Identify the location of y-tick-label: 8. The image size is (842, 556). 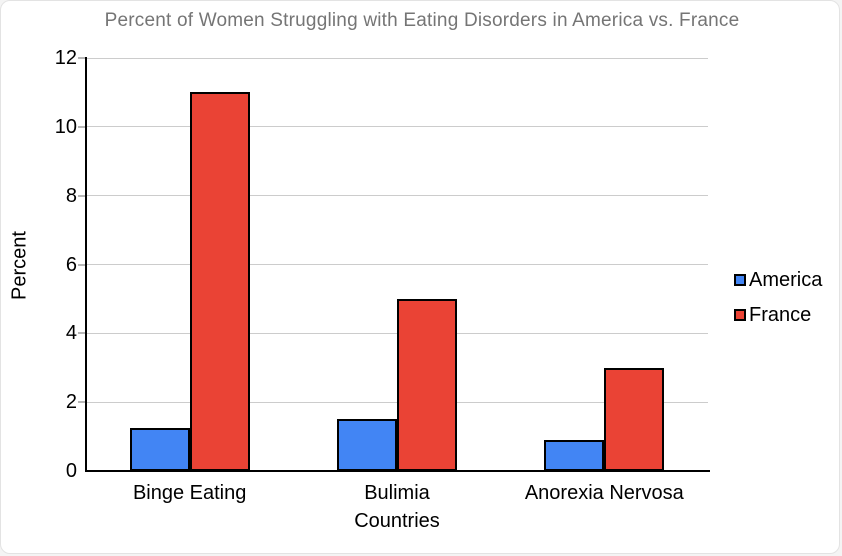
(71, 195).